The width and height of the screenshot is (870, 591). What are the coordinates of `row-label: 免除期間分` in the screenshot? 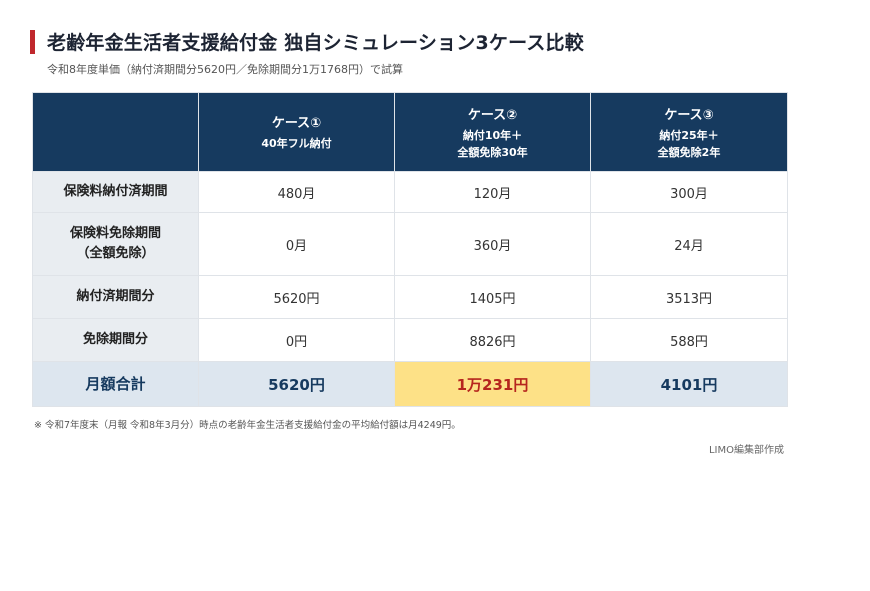 It's located at (115, 340).